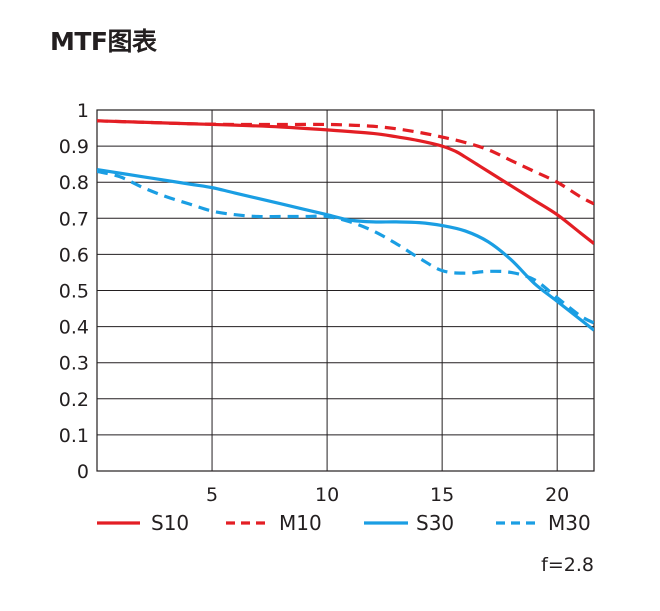 This screenshot has height=611, width=660. Describe the element at coordinates (74, 436) in the screenshot. I see `y-tick-label: 0.1` at that location.